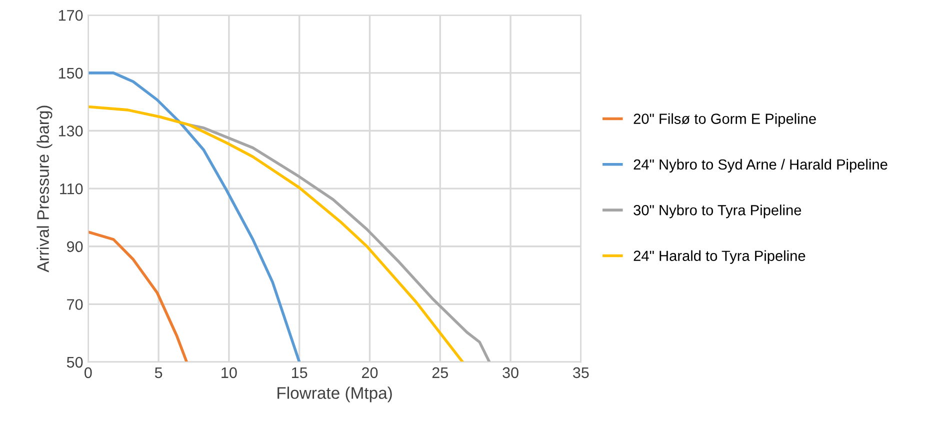 Image resolution: width=928 pixels, height=432 pixels. Describe the element at coordinates (158, 372) in the screenshot. I see `x-tick-label: 5` at that location.